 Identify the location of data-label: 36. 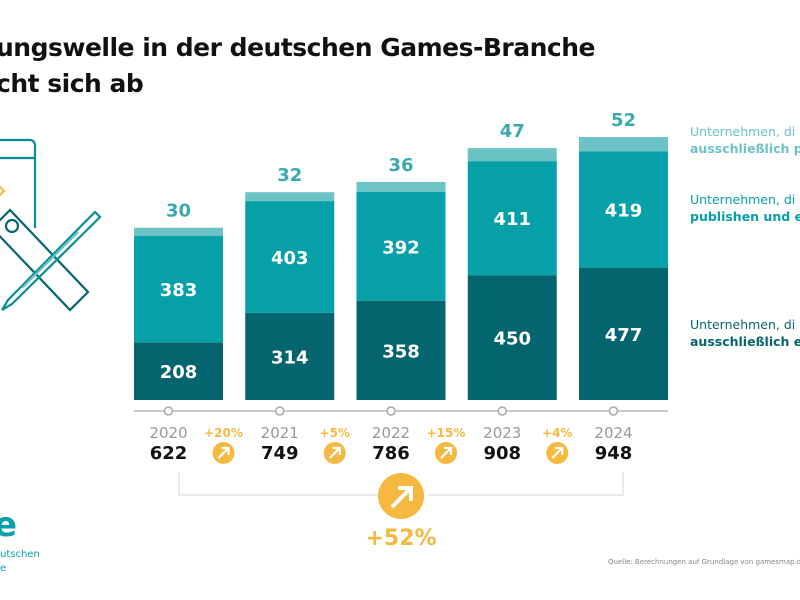
(400, 165).